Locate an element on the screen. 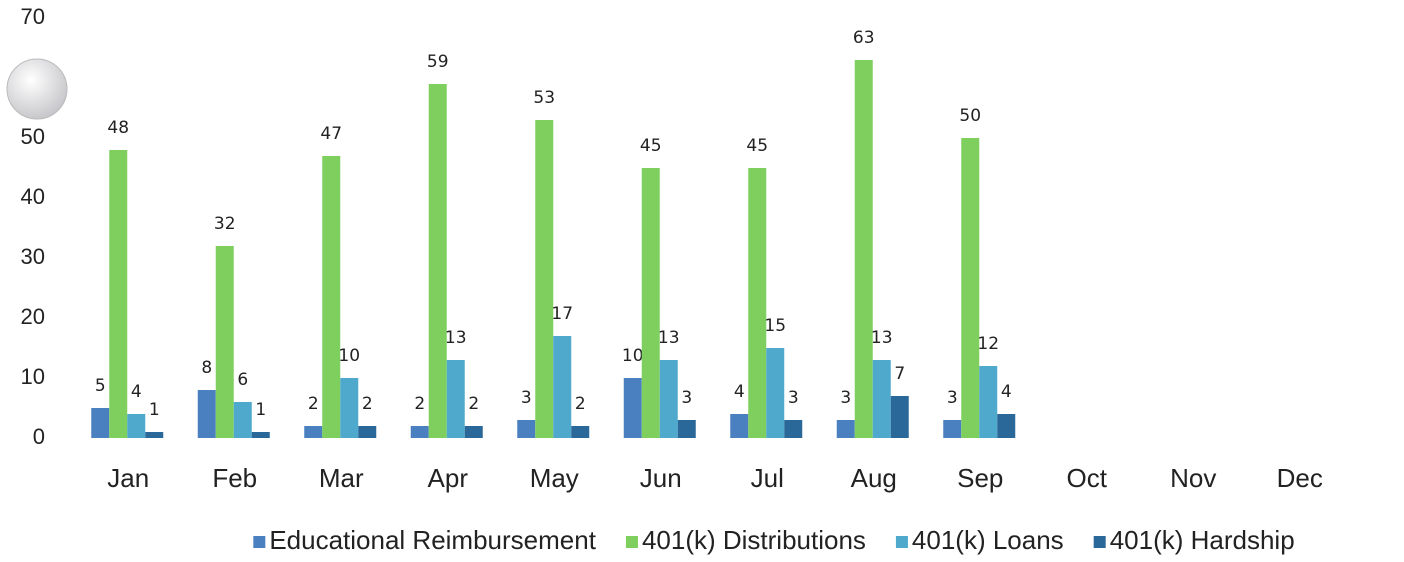 The height and width of the screenshot is (562, 1404). x-tick-label: Nov is located at coordinates (1193, 478).